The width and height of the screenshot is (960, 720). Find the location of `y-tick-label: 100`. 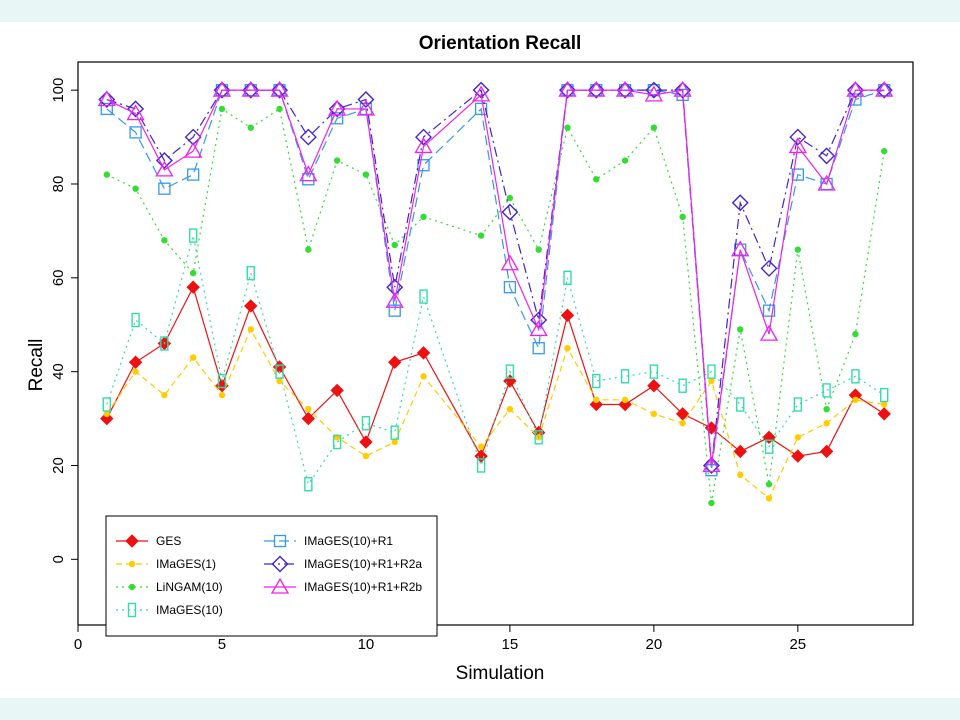

y-tick-label: 100 is located at coordinates (58, 90).